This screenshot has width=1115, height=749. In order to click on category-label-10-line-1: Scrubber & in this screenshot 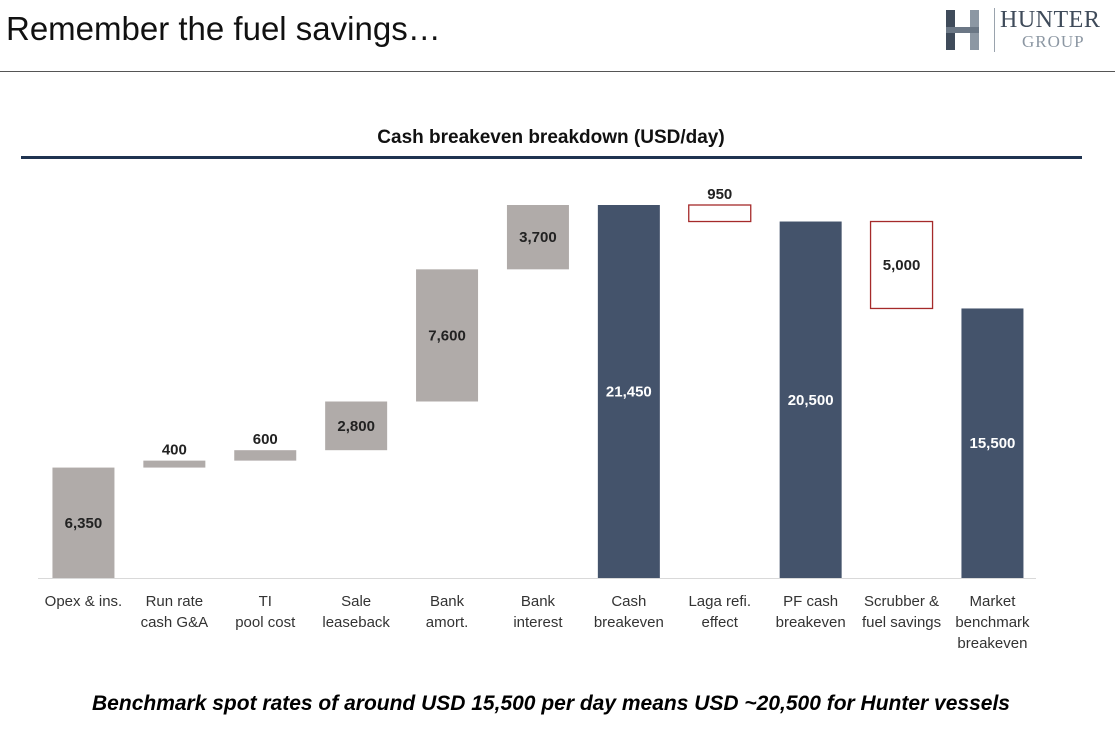, I will do `click(901, 601)`.